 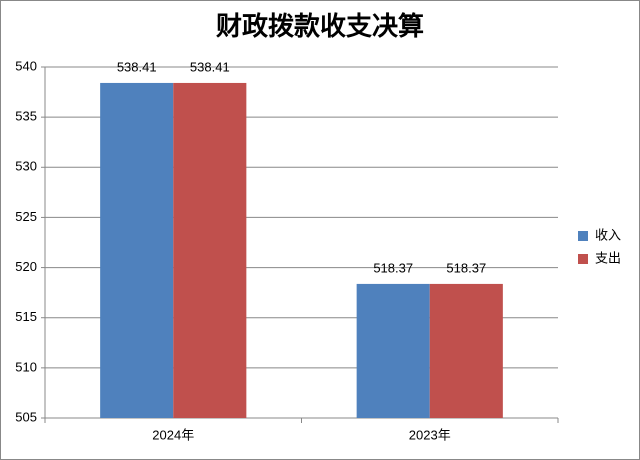 I want to click on x-tick-label: 2024年, so click(x=173, y=434).